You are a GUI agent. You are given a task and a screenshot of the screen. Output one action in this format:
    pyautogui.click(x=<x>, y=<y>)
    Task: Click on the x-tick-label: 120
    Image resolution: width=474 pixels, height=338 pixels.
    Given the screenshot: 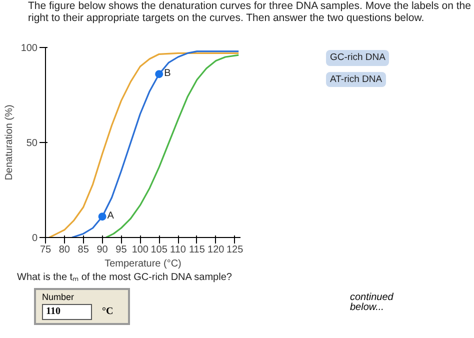 What is the action you would take?
    pyautogui.click(x=216, y=250)
    